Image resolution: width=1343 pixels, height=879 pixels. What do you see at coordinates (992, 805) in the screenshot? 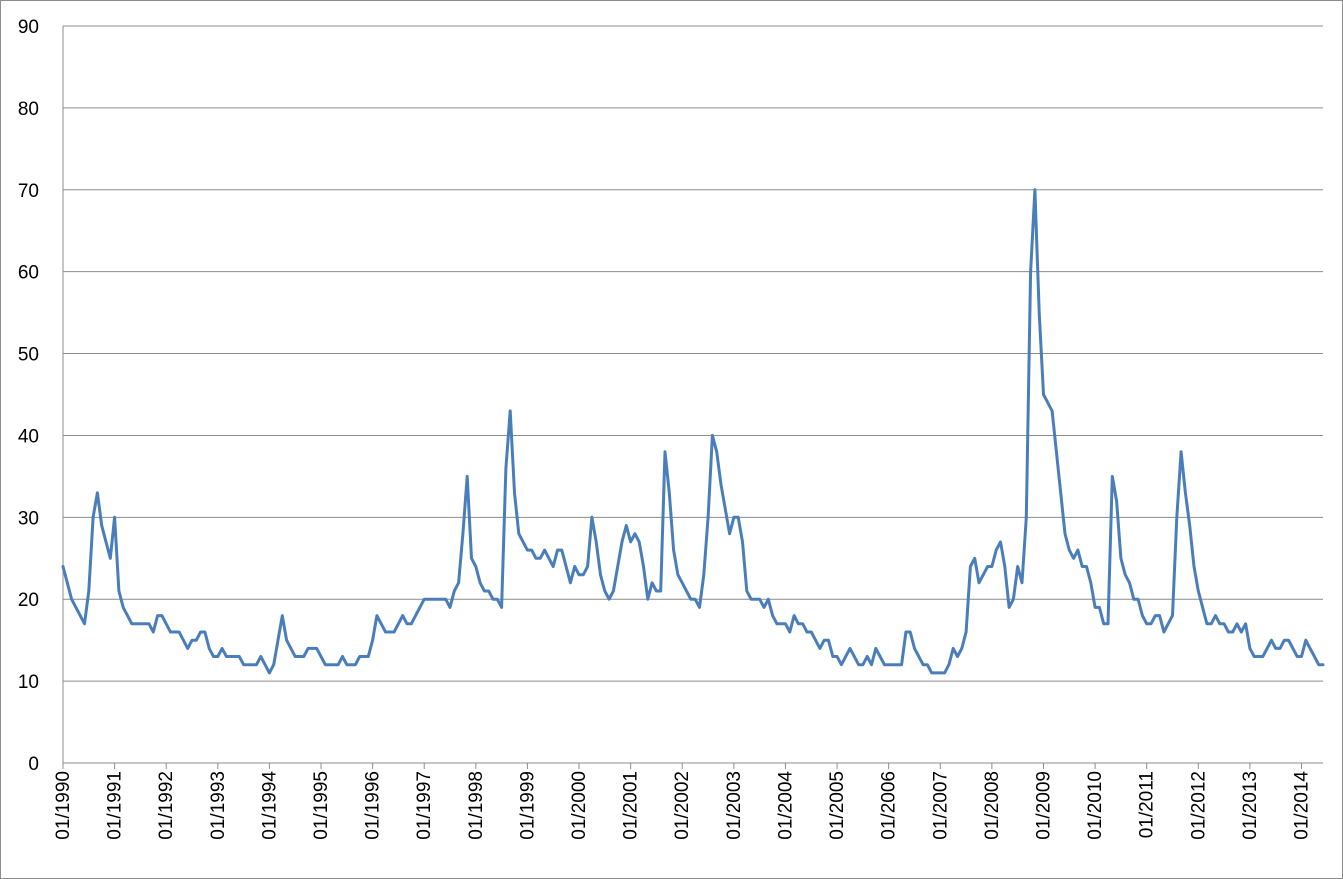
I see `x-tick-label: 01/2008` at bounding box center [992, 805].